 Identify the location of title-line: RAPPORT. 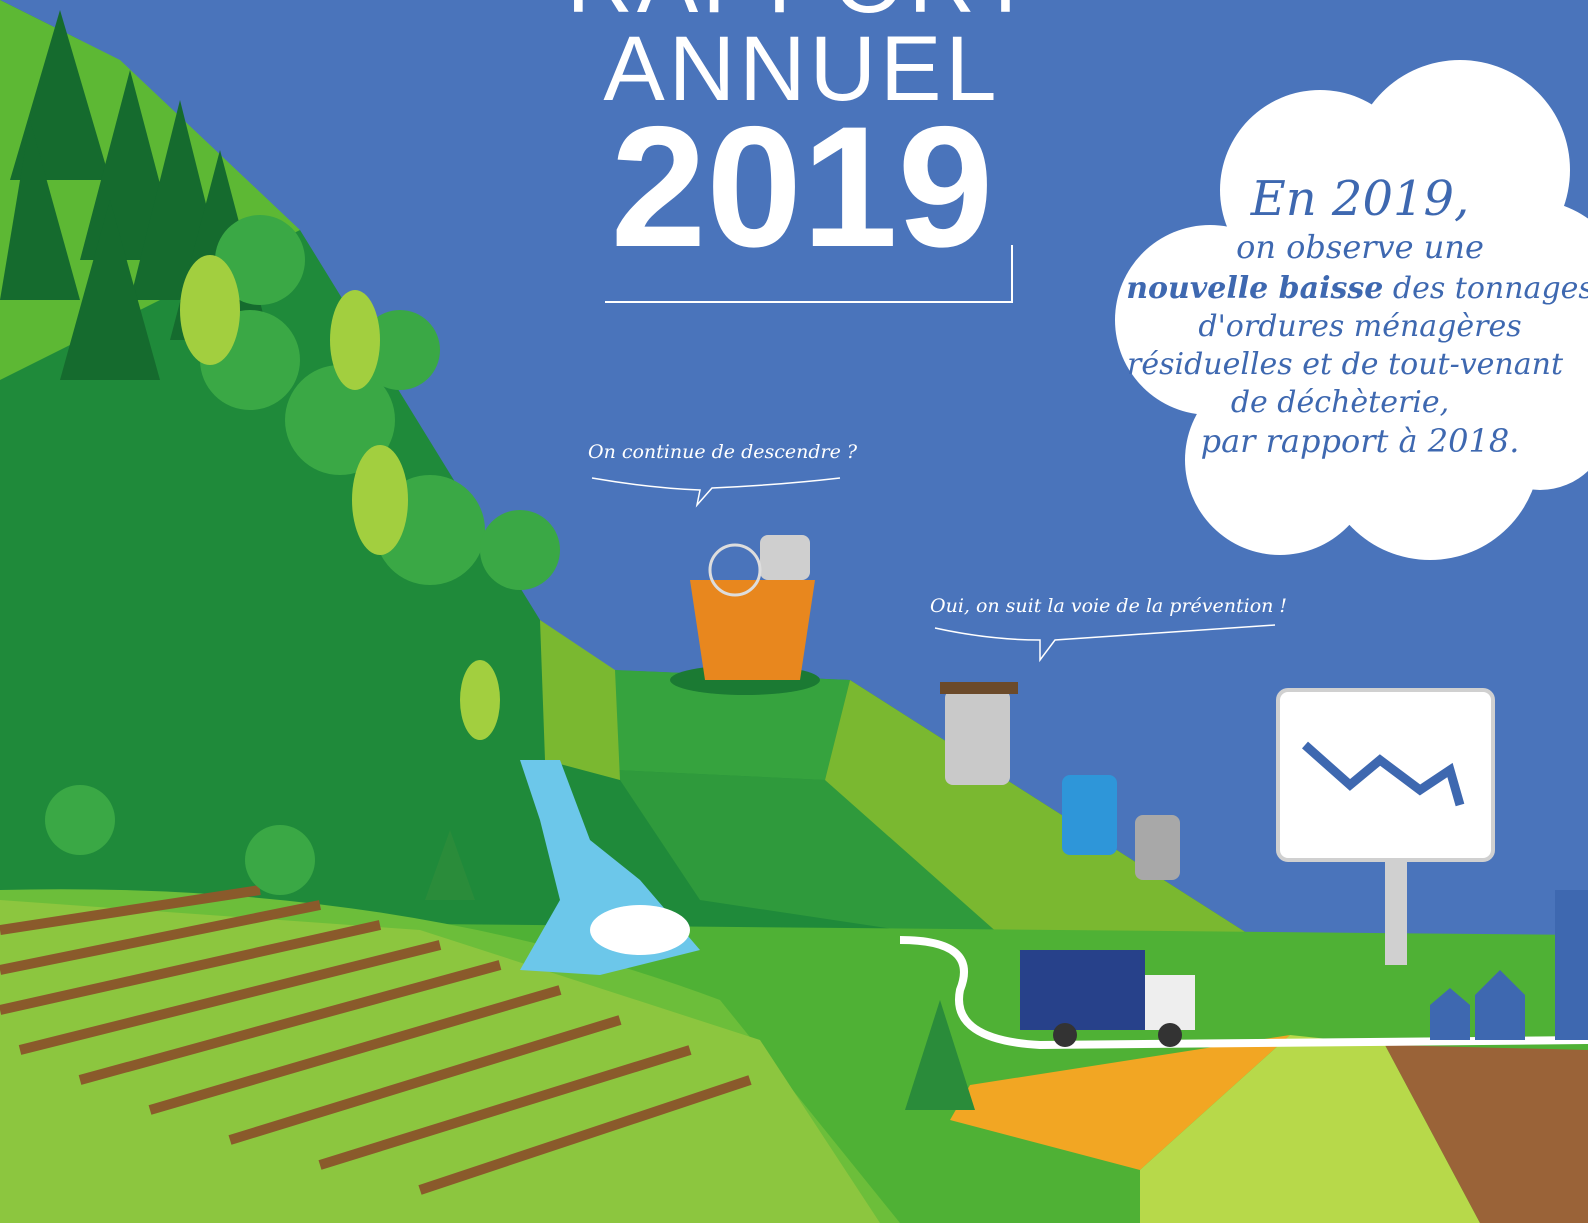
(801, 16).